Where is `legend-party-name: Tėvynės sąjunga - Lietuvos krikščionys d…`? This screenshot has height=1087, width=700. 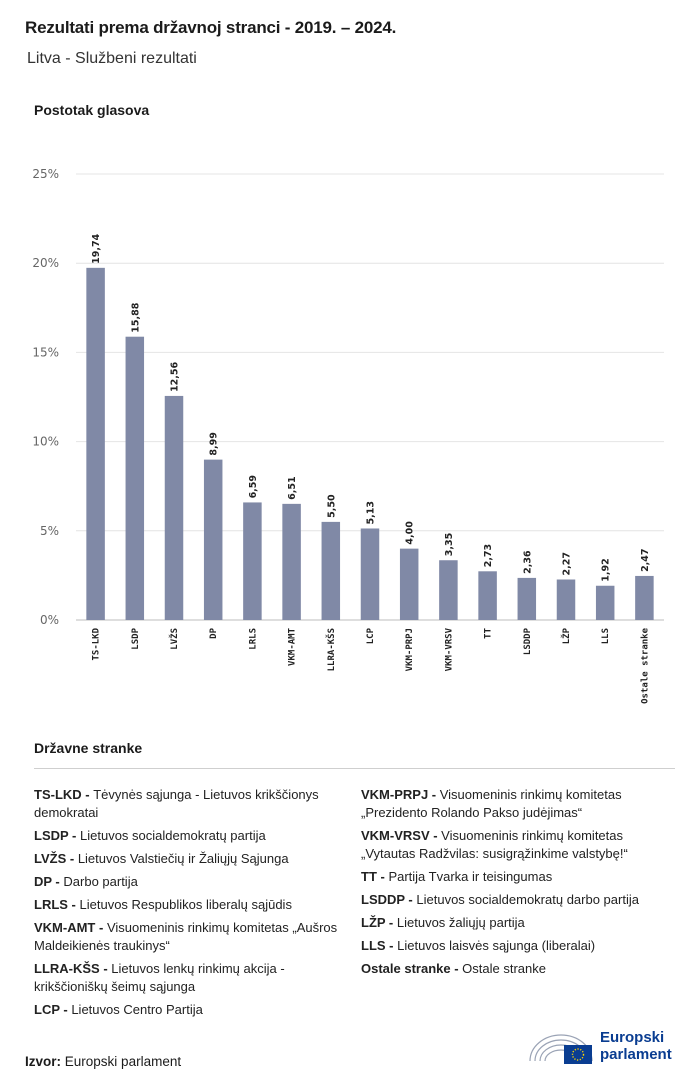 legend-party-name: Tėvynės sąjunga - Lietuvos krikščionys d… is located at coordinates (176, 803).